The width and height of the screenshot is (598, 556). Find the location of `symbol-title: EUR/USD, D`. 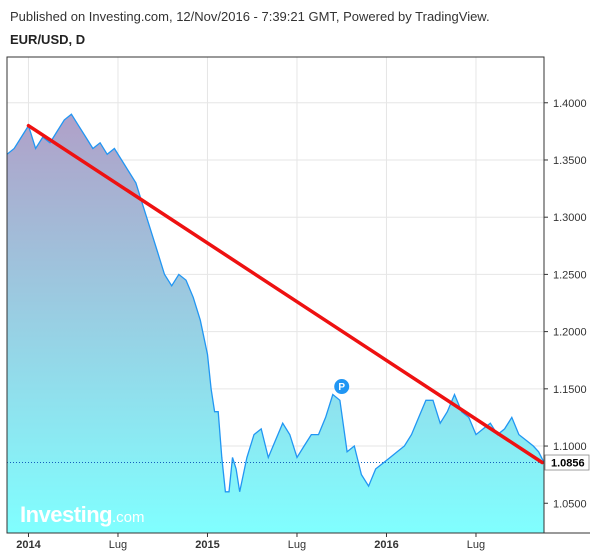

symbol-title: EUR/USD, D is located at coordinates (48, 39).